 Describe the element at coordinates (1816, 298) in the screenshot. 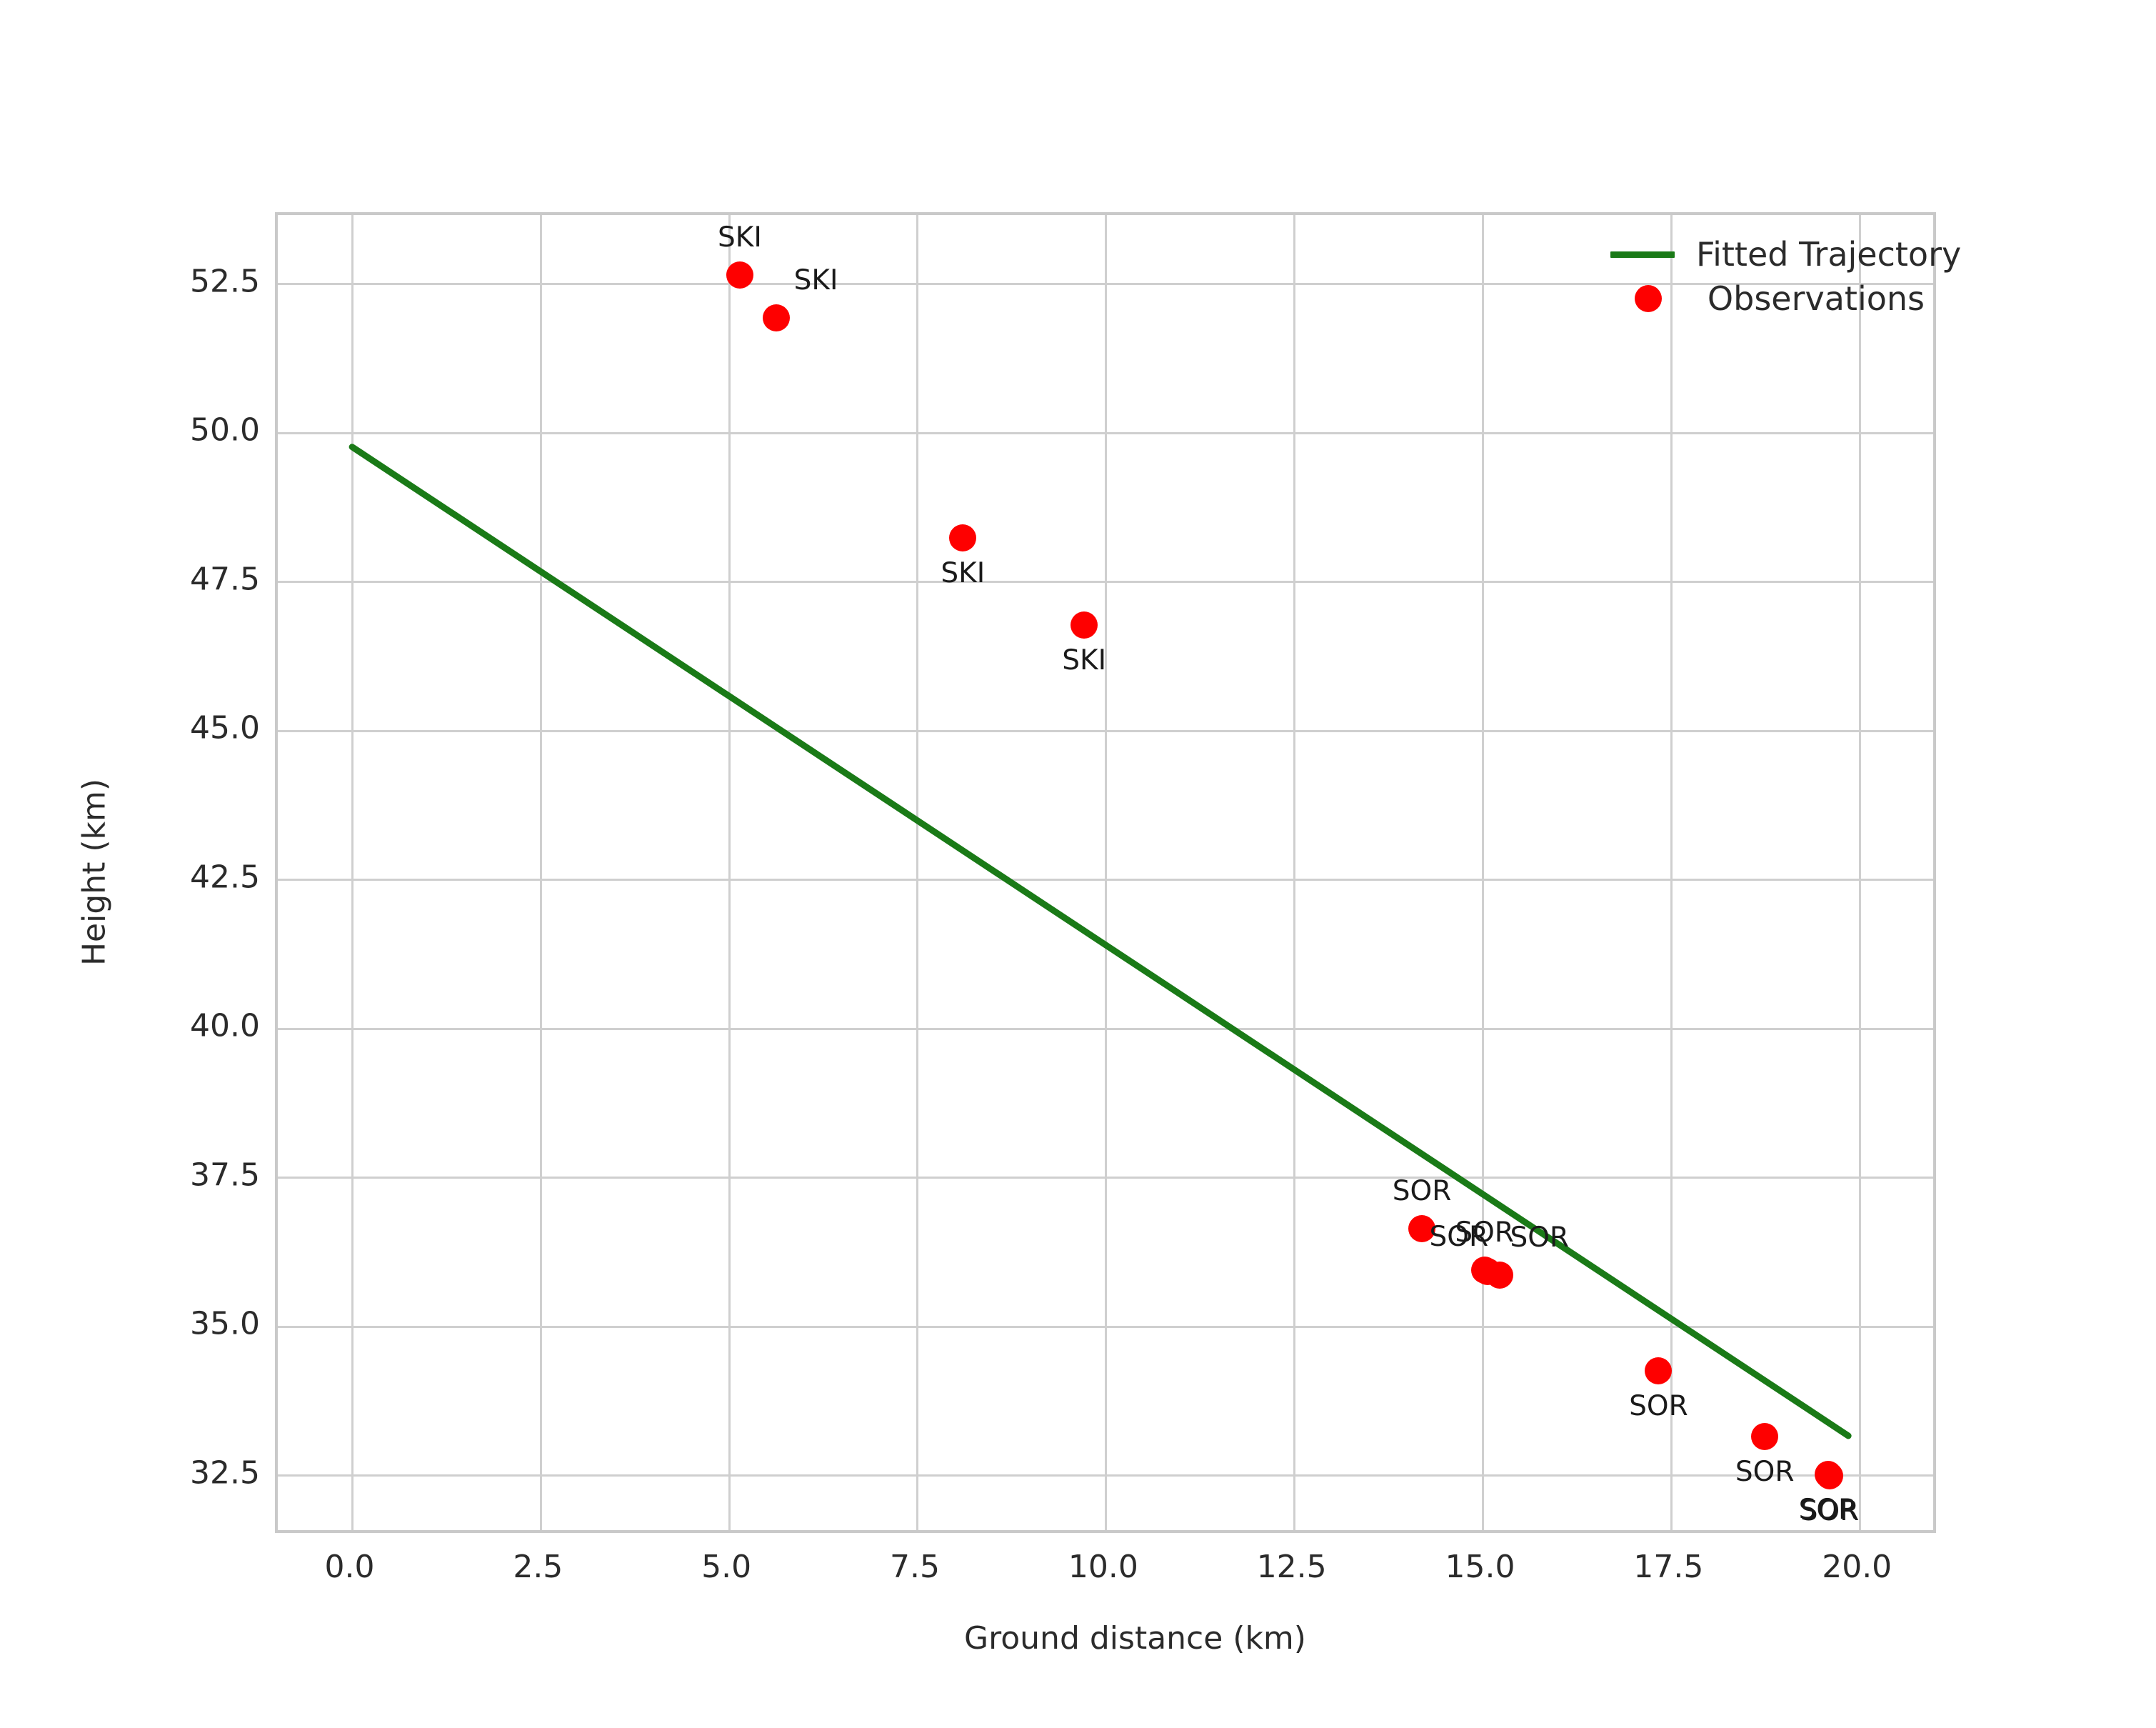

I see `legend-label: Observations` at that location.